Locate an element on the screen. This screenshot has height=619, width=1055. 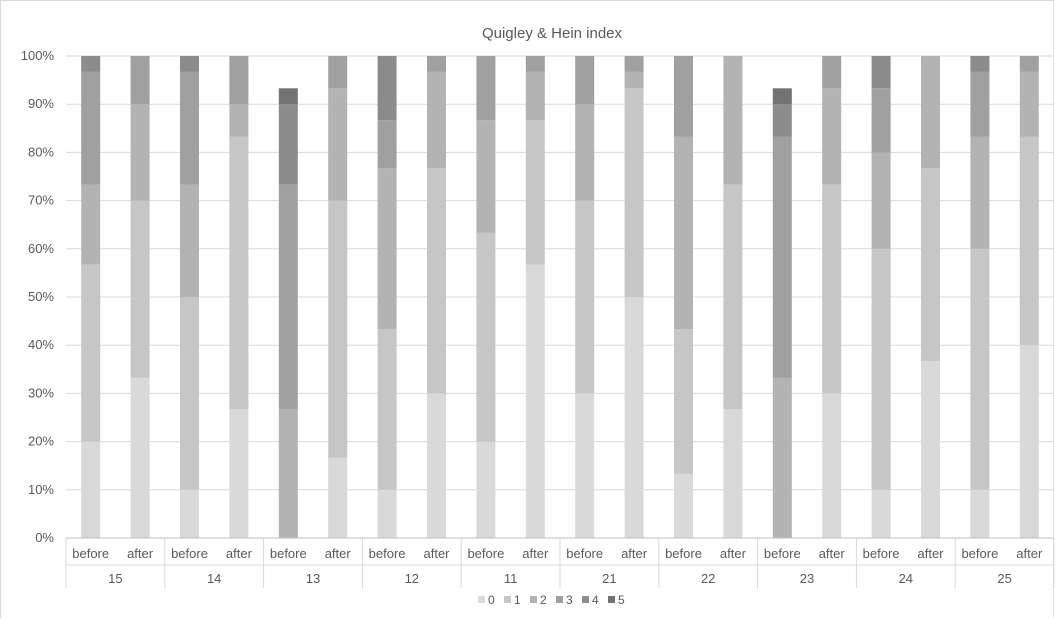
x-group-label: 23 is located at coordinates (807, 578).